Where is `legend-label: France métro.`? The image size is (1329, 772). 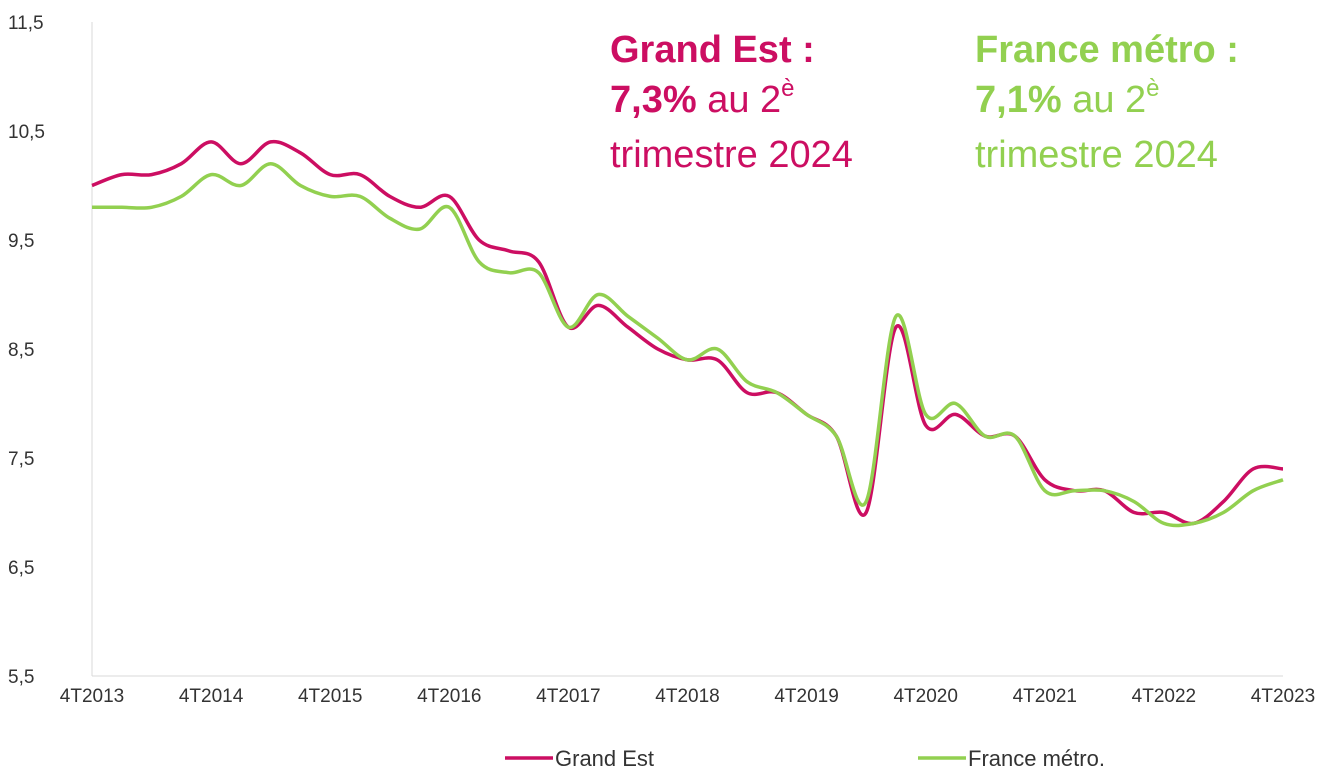 legend-label: France métro. is located at coordinates (1036, 758).